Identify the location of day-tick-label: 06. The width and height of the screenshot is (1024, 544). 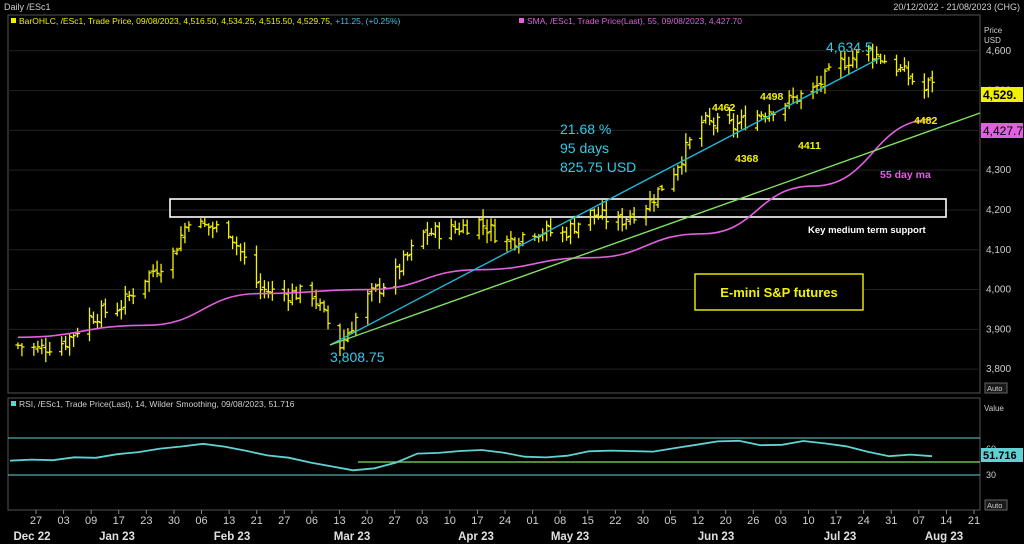
(201, 521).